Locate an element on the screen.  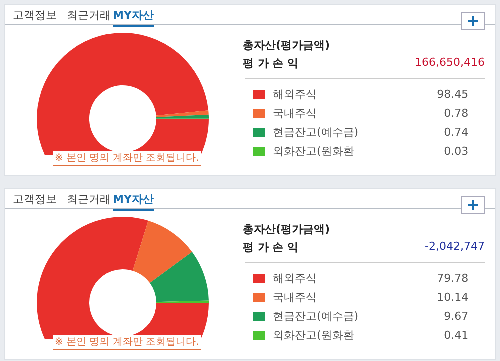
data-label: 98.45 is located at coordinates (452, 95).